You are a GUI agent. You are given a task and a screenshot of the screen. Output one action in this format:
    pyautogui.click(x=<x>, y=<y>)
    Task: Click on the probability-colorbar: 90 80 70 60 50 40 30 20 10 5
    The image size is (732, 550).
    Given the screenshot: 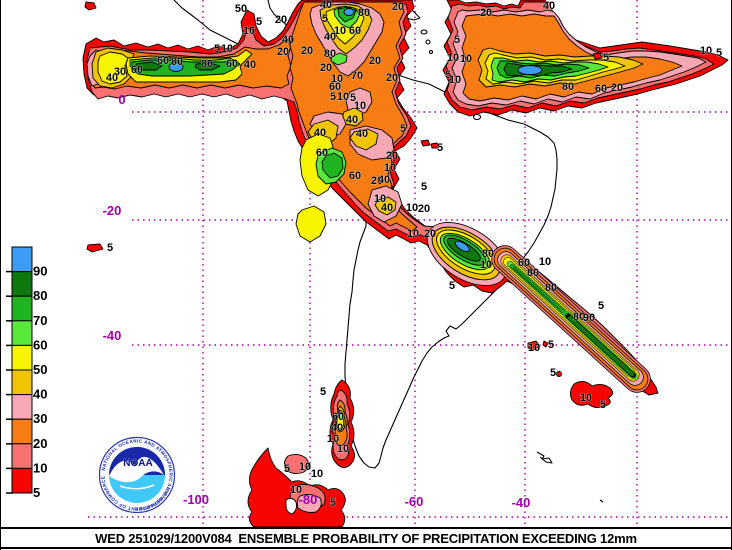 What is the action you would take?
    pyautogui.click(x=27, y=373)
    